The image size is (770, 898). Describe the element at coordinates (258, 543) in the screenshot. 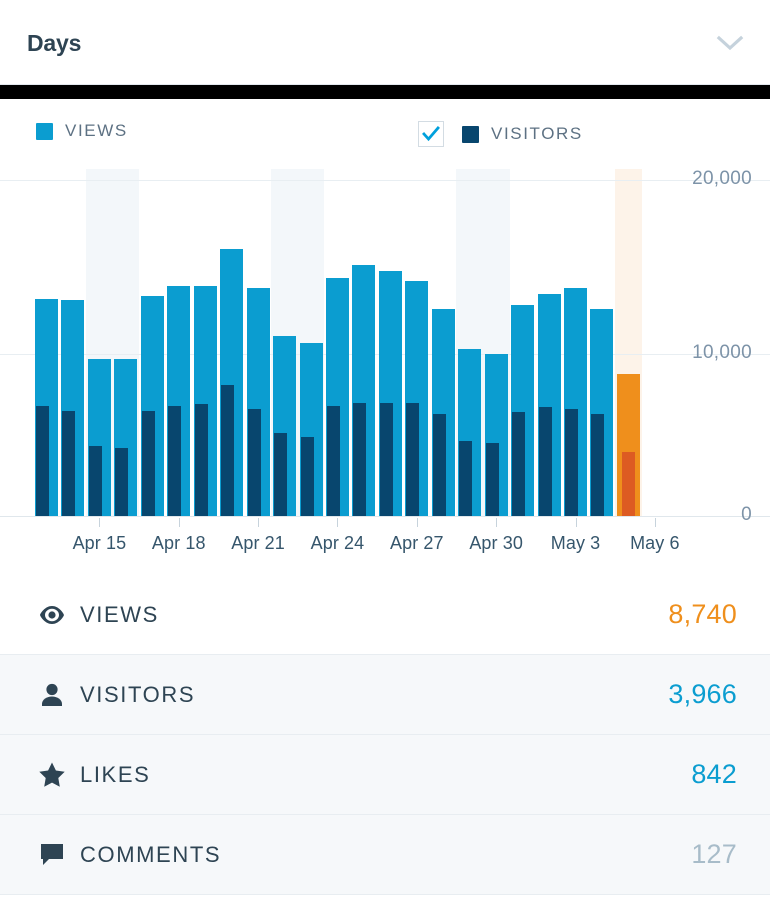

I see `x-axis-label: Apr 21` at that location.